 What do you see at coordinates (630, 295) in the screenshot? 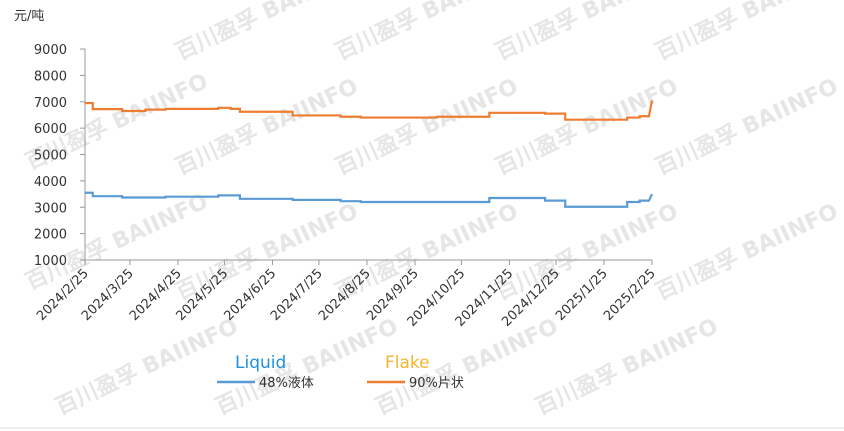
I see `x-tick-label: 2025/2/25` at bounding box center [630, 295].